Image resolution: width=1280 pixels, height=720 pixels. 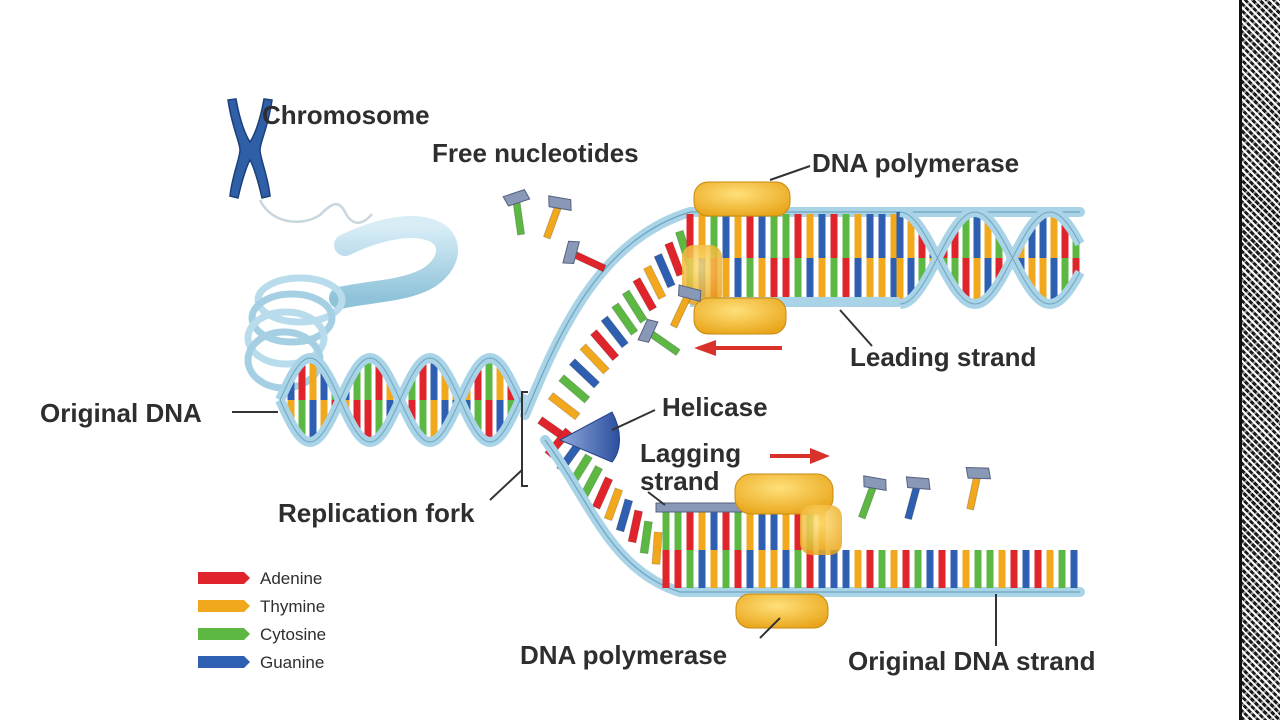 What do you see at coordinates (535, 153) in the screenshot?
I see `free-nucleotides-label: Free nucleotides` at bounding box center [535, 153].